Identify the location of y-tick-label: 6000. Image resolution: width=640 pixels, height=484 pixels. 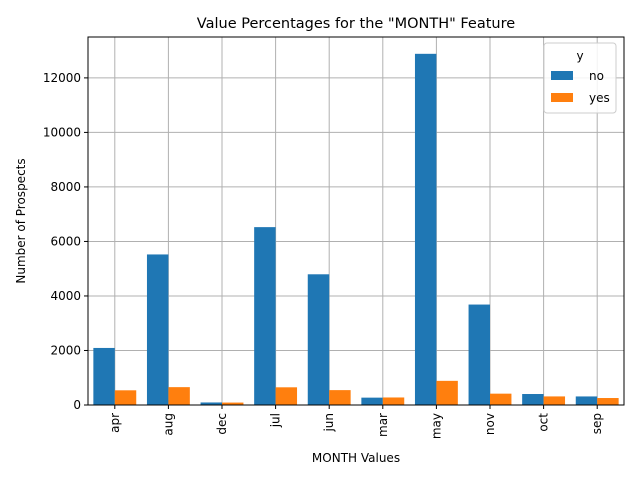
(65, 241).